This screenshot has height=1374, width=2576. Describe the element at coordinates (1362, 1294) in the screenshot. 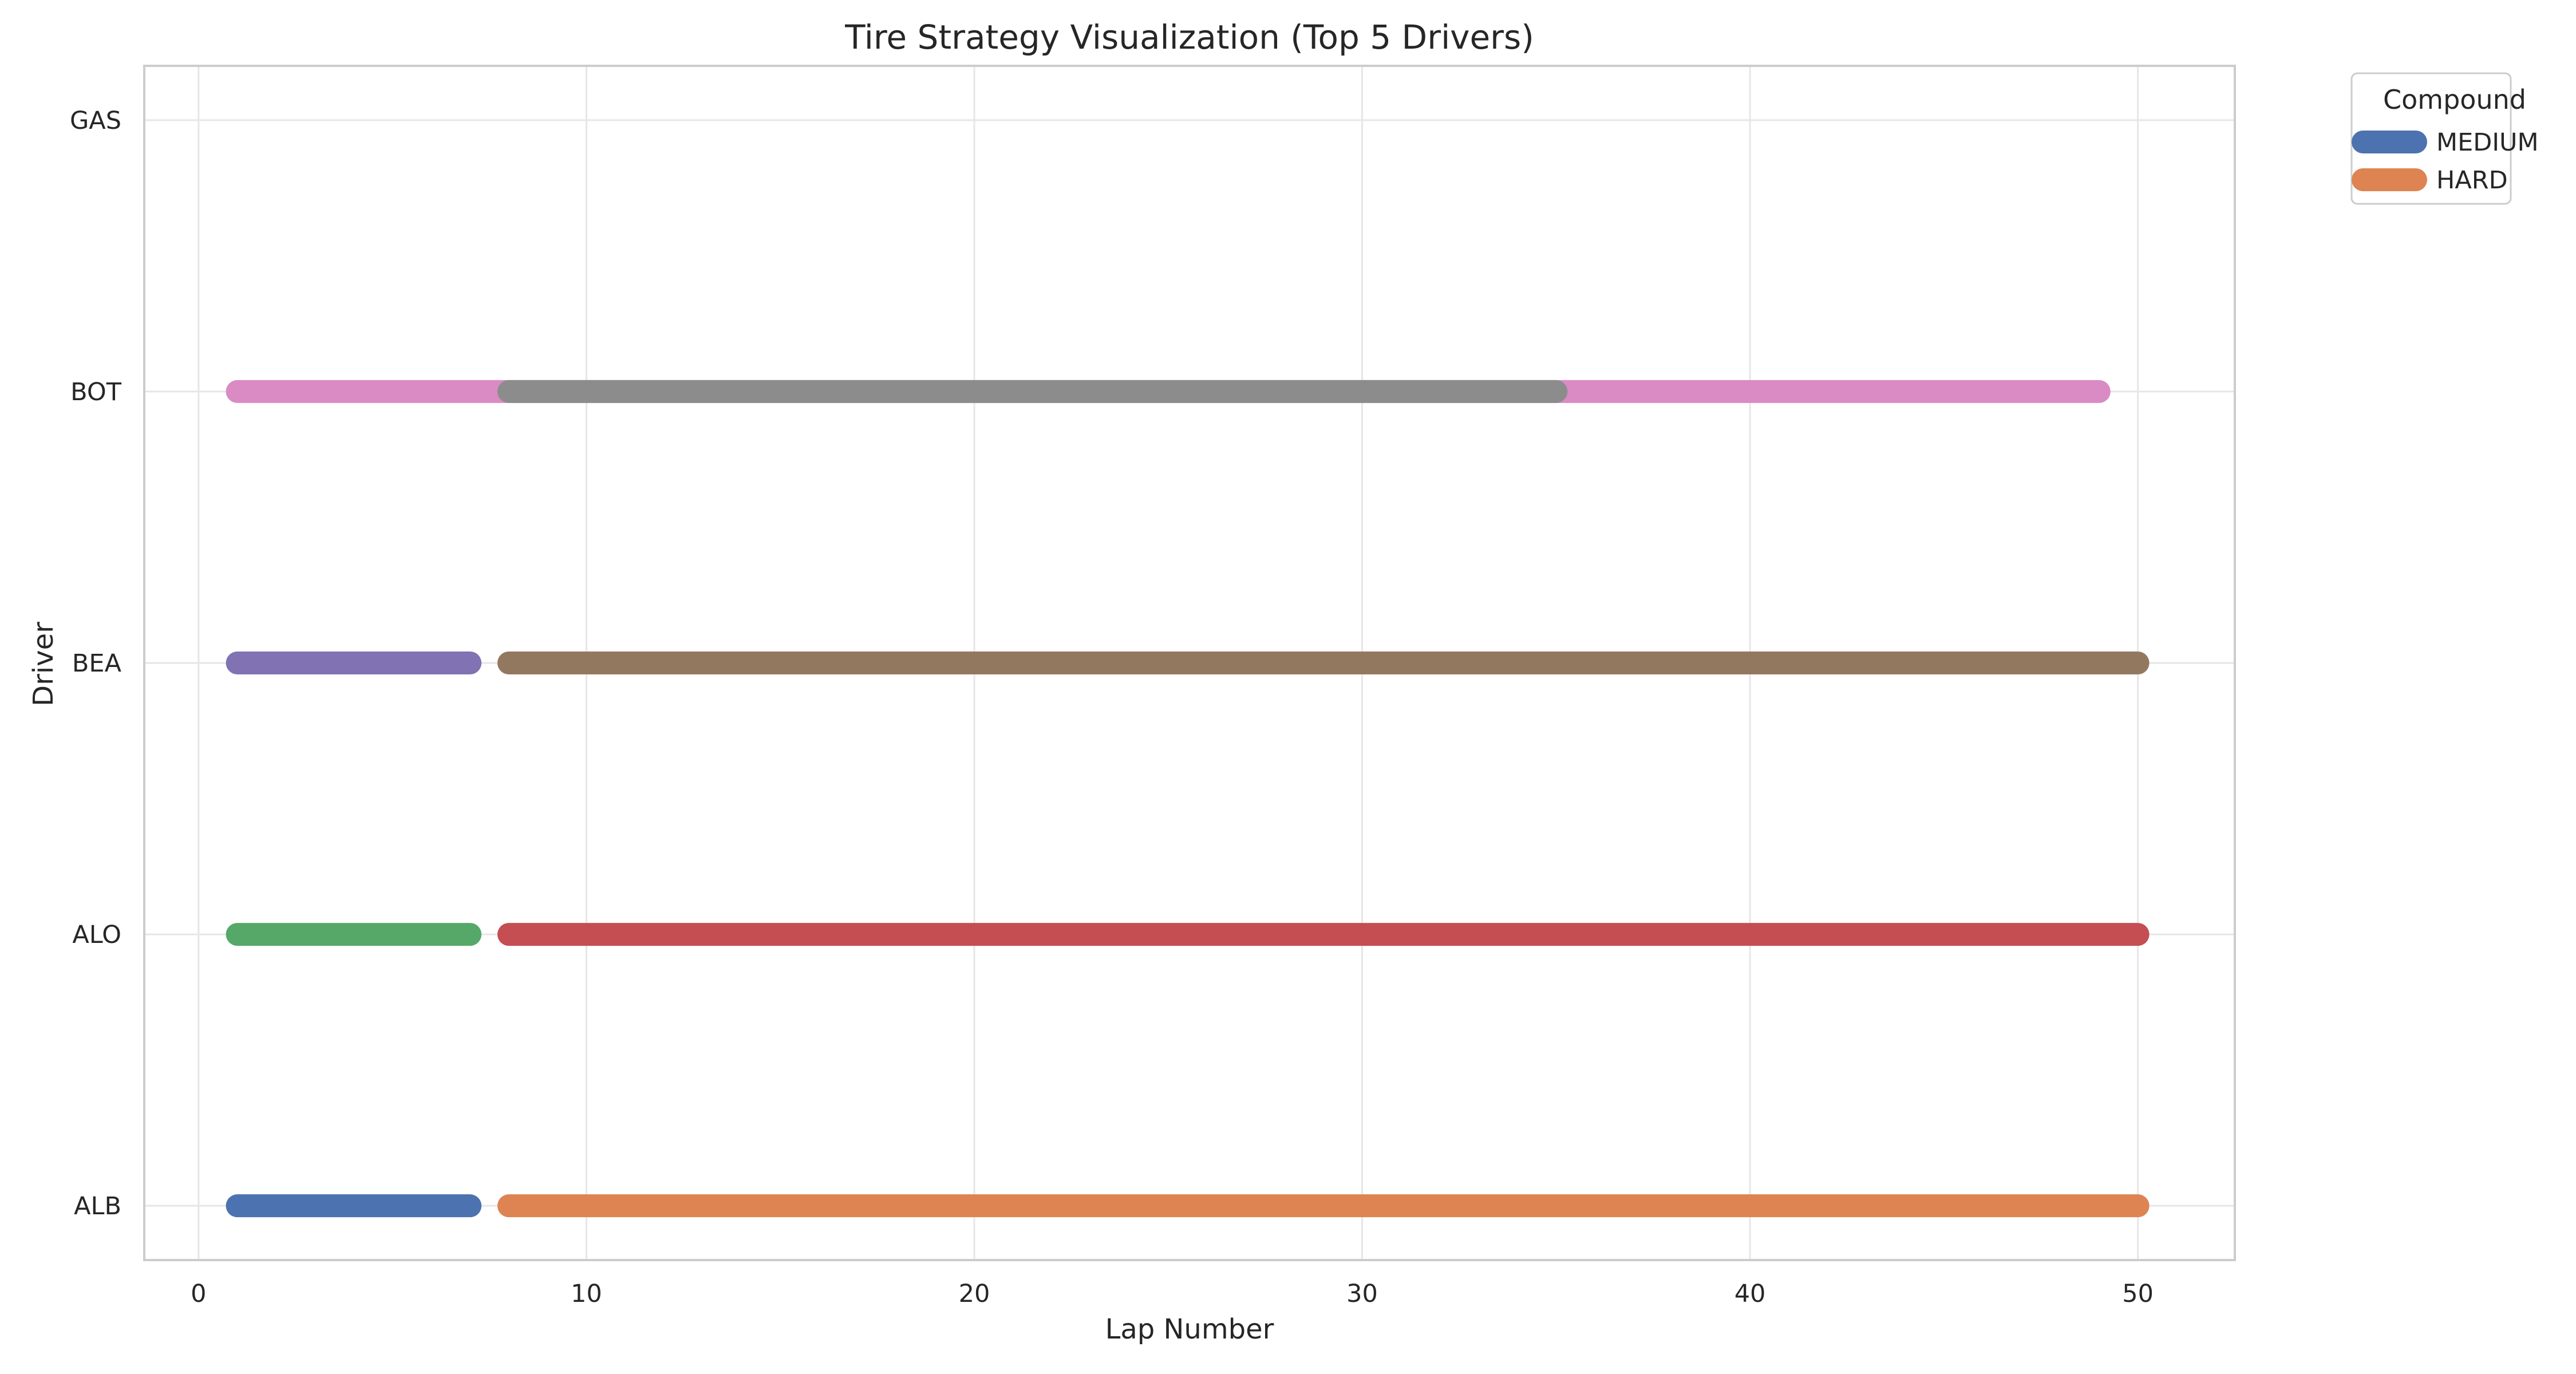

I see `x-tick-label: 30` at that location.